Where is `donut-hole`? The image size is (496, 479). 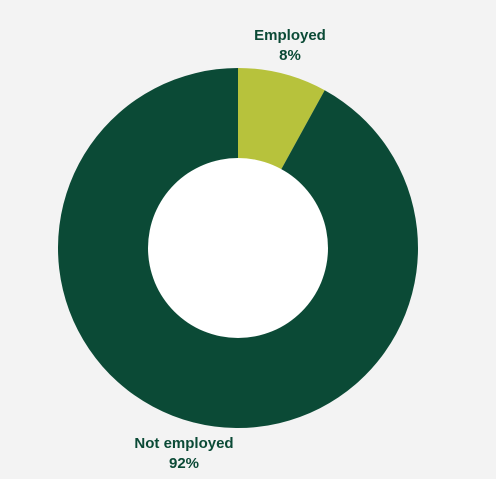
donut-hole is located at coordinates (238, 248).